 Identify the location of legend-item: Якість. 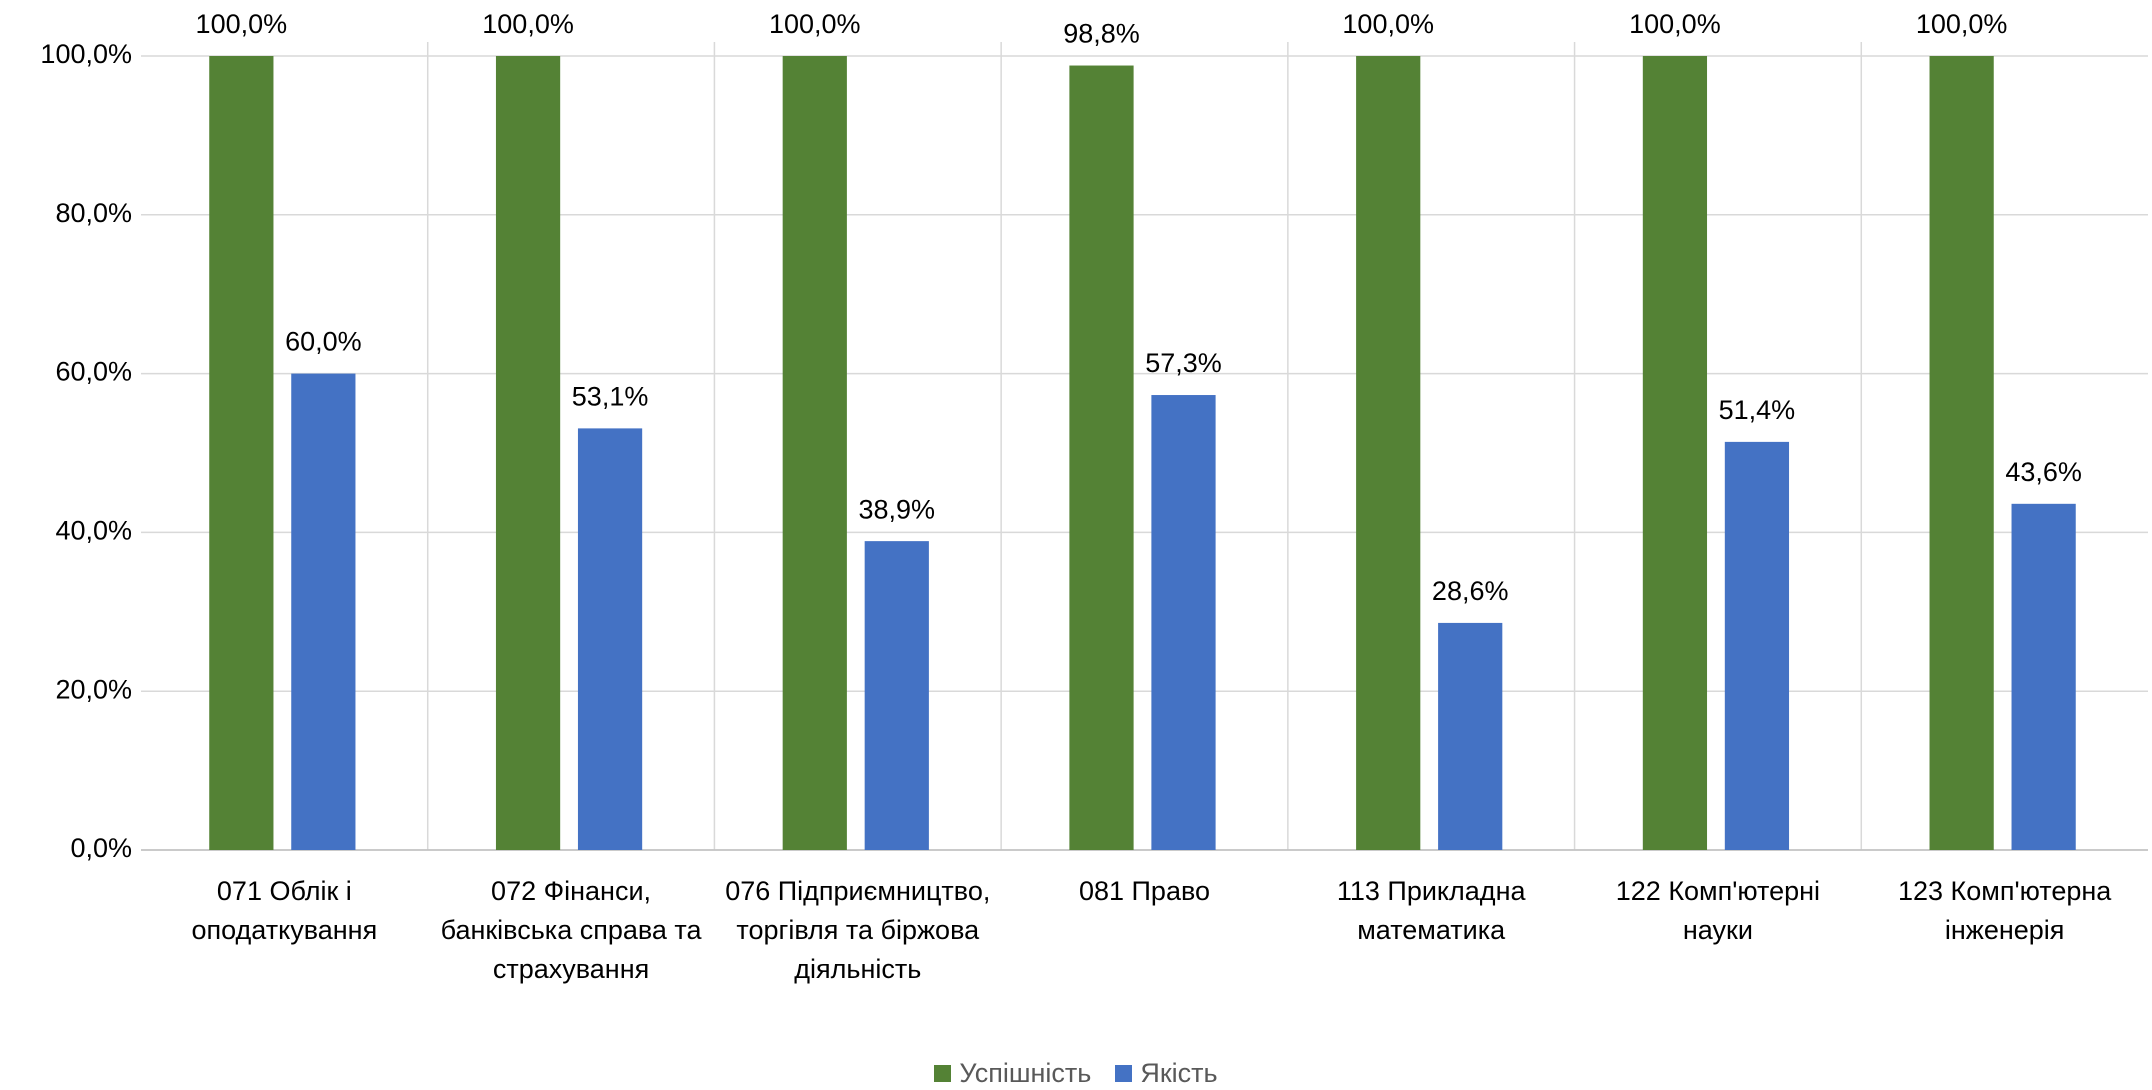
(1166, 1073).